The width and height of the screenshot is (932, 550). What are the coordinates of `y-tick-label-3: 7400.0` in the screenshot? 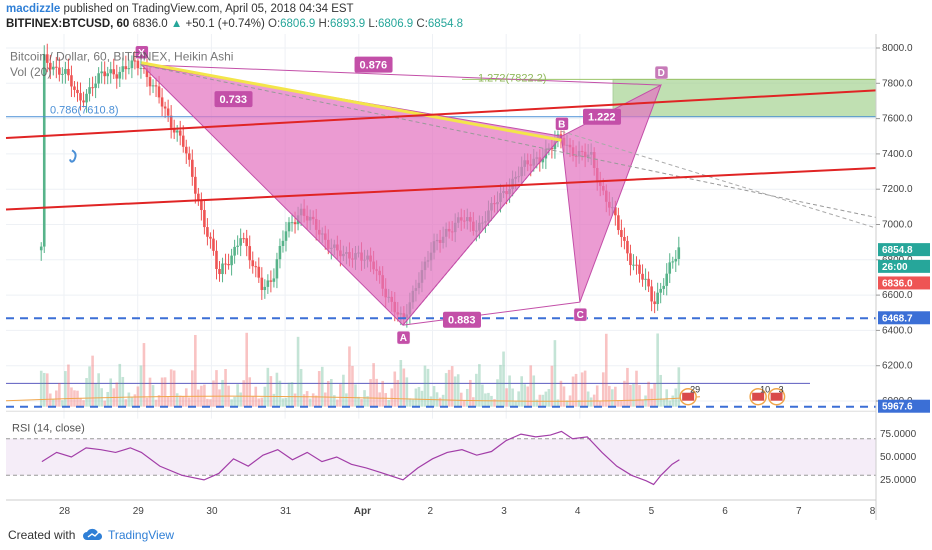 It's located at (897, 154).